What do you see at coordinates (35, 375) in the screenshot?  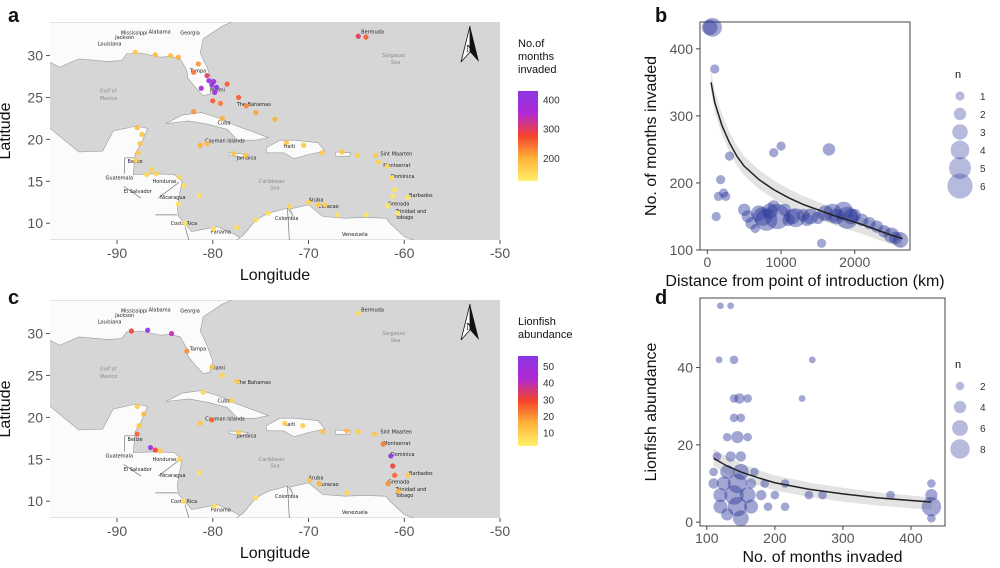 I see `y-tick-label: 25` at bounding box center [35, 375].